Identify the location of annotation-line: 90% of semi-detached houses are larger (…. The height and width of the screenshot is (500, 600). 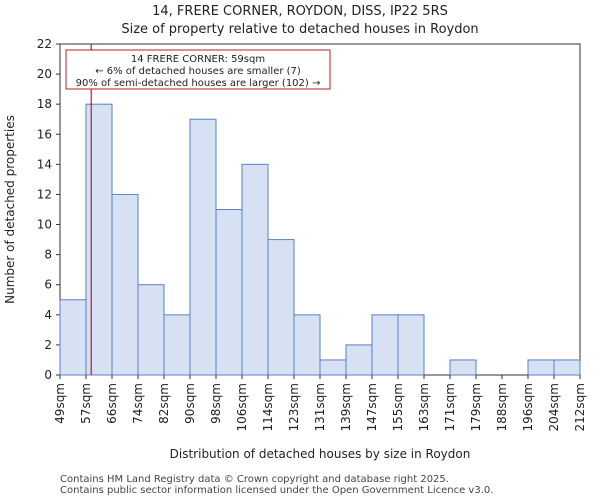
(198, 83).